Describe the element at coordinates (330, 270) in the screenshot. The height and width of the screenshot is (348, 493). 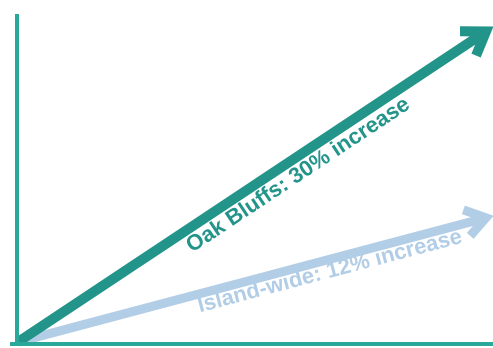
I see `series-1-label: Island-wide: 12% increase` at that location.